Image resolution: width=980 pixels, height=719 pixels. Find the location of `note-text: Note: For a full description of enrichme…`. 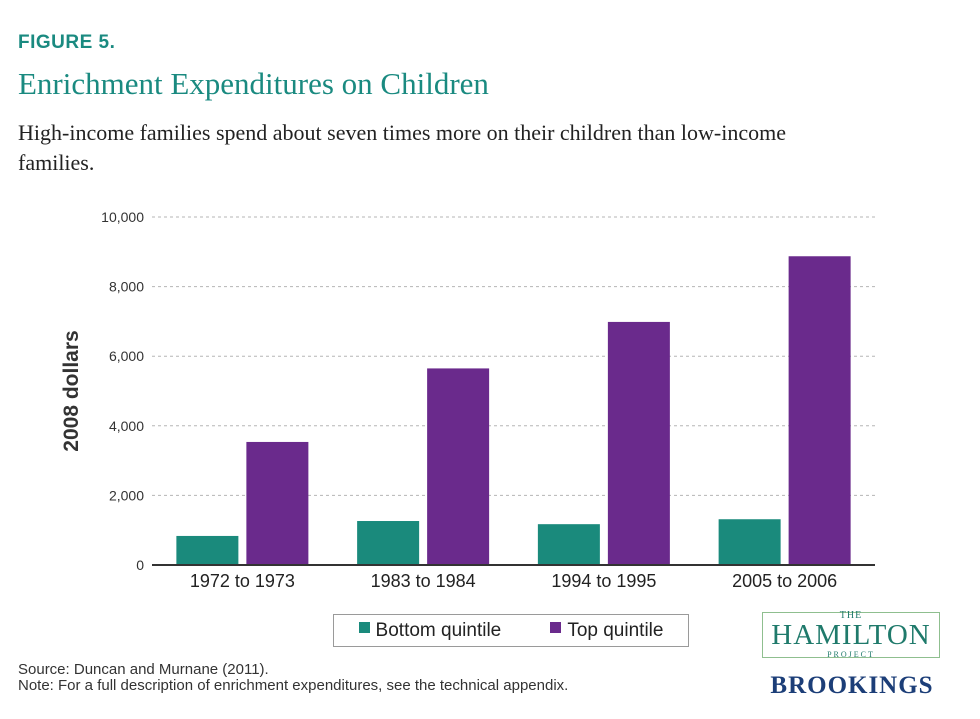

note-text: Note: For a full description of enrichme… is located at coordinates (293, 685).